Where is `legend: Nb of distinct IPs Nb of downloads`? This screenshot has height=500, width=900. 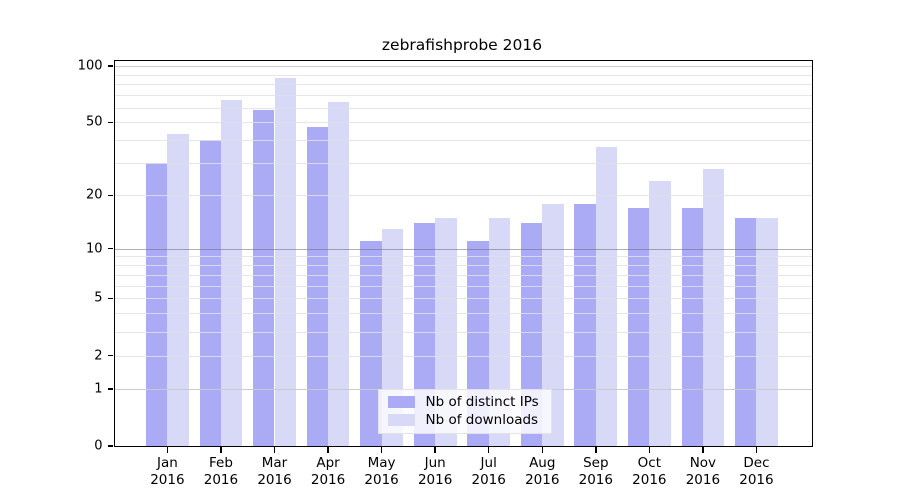
legend: Nb of distinct IPs Nb of downloads is located at coordinates (464, 411).